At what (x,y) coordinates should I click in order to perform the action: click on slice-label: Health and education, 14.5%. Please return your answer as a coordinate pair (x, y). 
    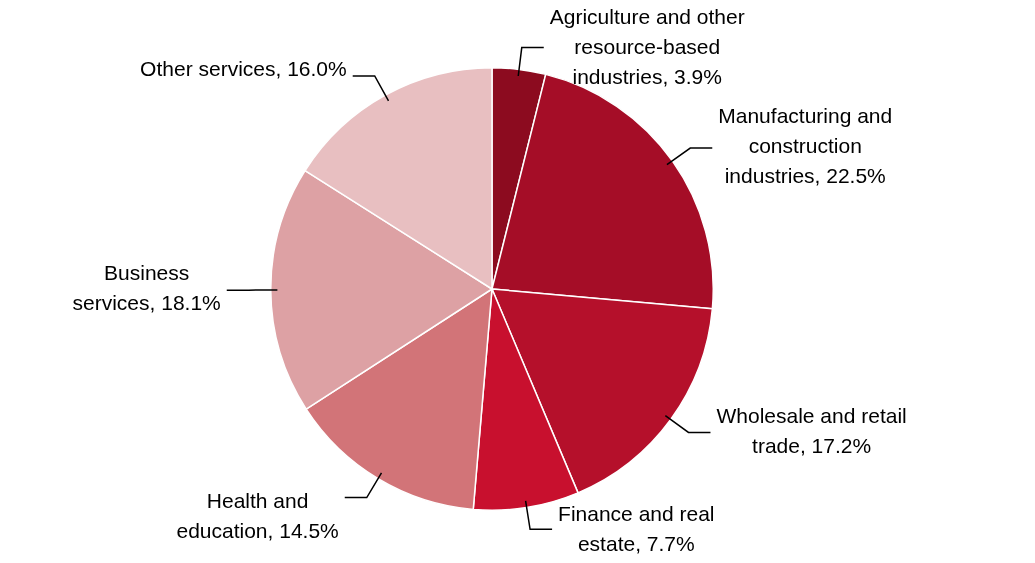
    Looking at the image, I should click on (257, 515).